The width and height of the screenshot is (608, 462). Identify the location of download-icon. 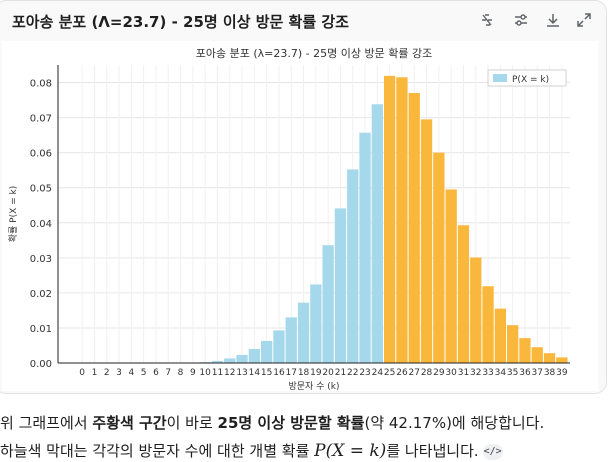
(553, 20).